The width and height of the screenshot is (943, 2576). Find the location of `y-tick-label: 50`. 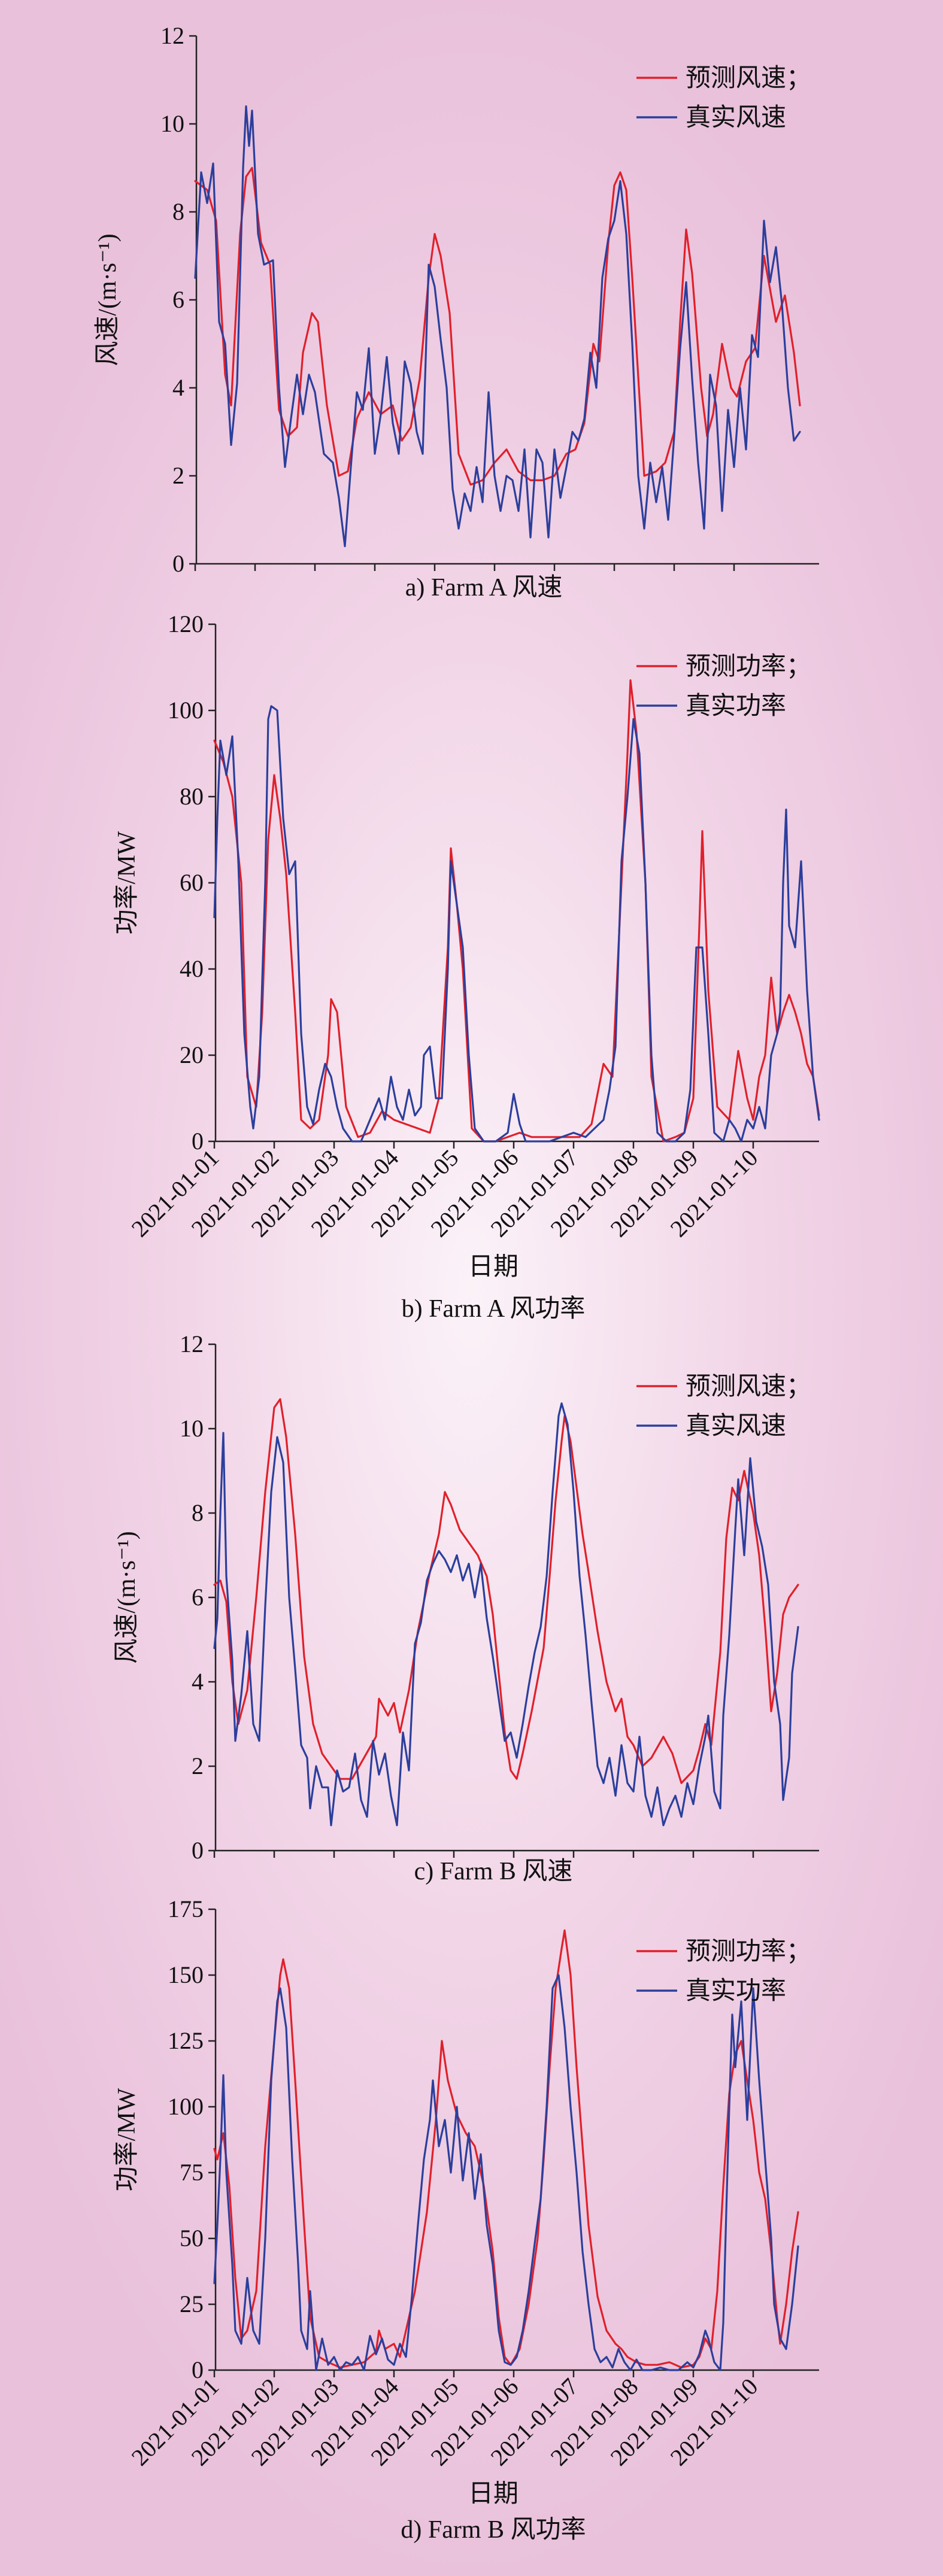

y-tick-label: 50 is located at coordinates (192, 2238).